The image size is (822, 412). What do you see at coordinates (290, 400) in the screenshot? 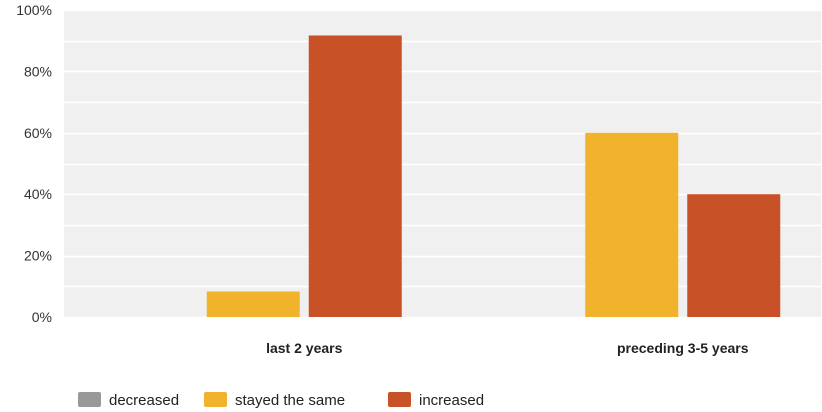
I see `legend-label: stayed the same` at bounding box center [290, 400].